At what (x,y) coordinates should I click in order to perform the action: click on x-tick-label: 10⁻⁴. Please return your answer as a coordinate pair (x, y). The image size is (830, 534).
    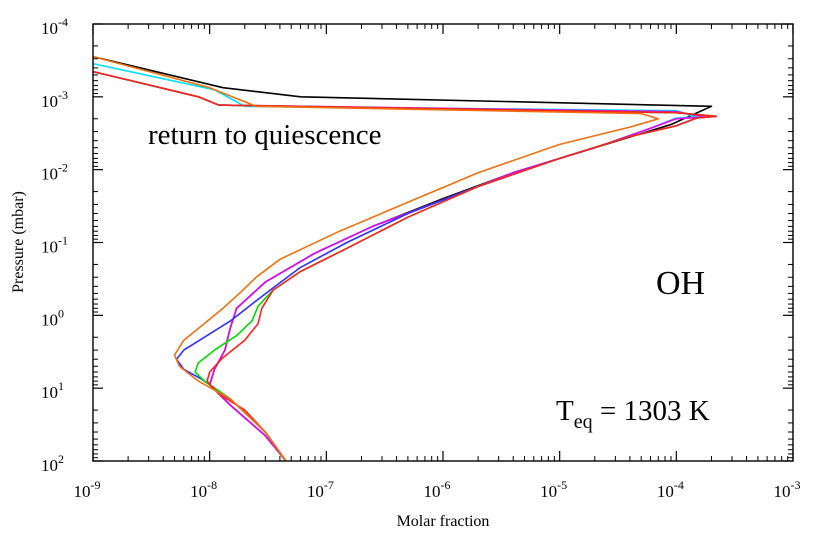
    Looking at the image, I should click on (670, 489).